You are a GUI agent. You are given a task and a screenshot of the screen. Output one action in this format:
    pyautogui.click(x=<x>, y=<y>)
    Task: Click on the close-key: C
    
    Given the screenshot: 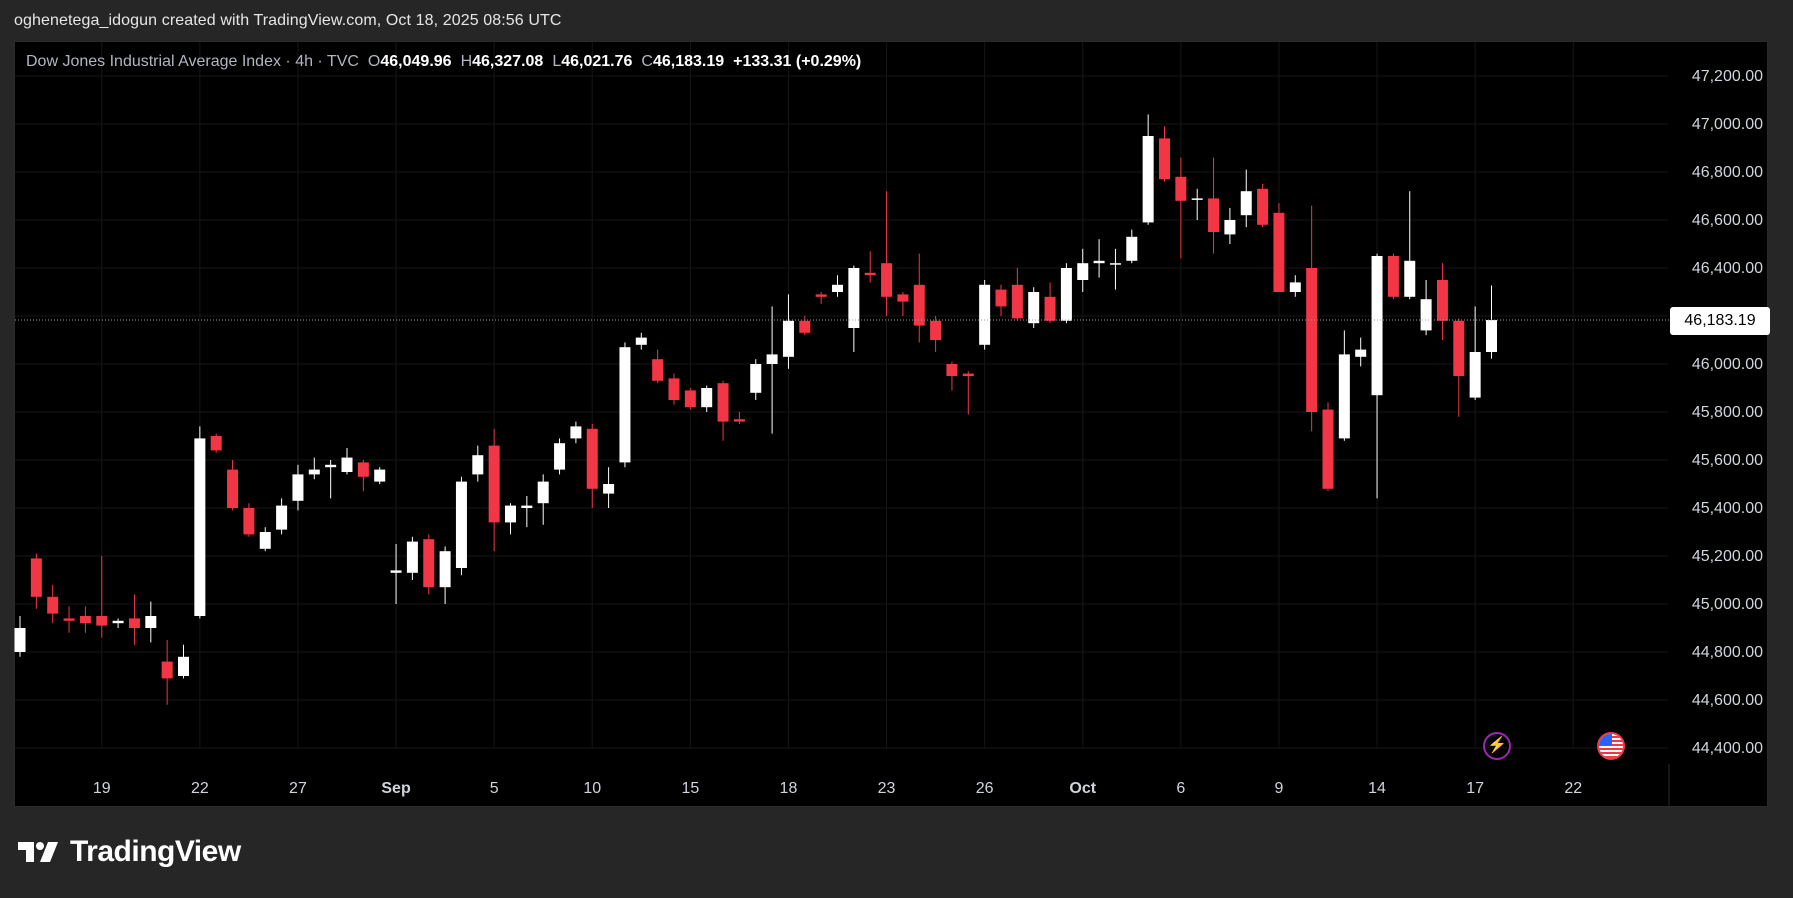 What is the action you would take?
    pyautogui.click(x=647, y=61)
    